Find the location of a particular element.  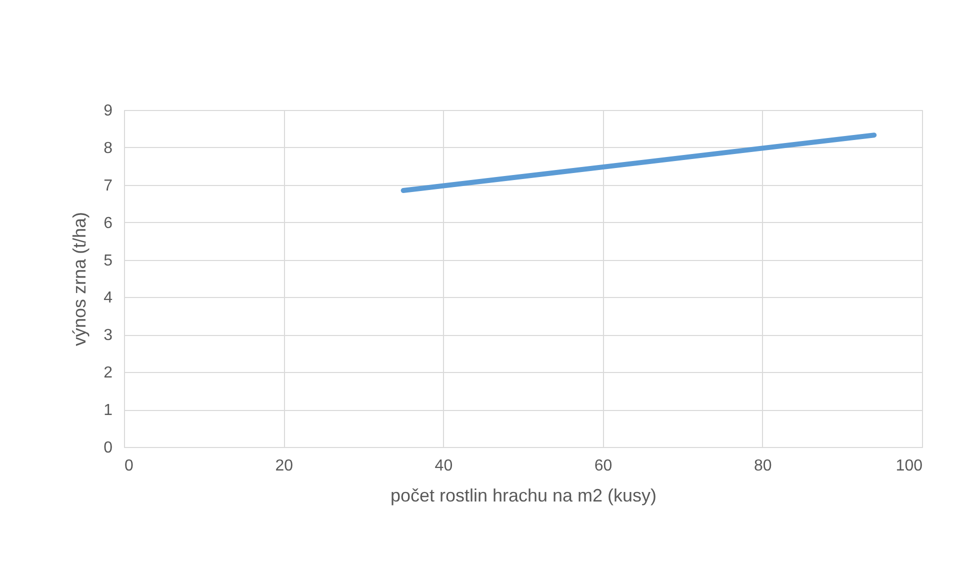

y-tick-label: 9 is located at coordinates (108, 111).